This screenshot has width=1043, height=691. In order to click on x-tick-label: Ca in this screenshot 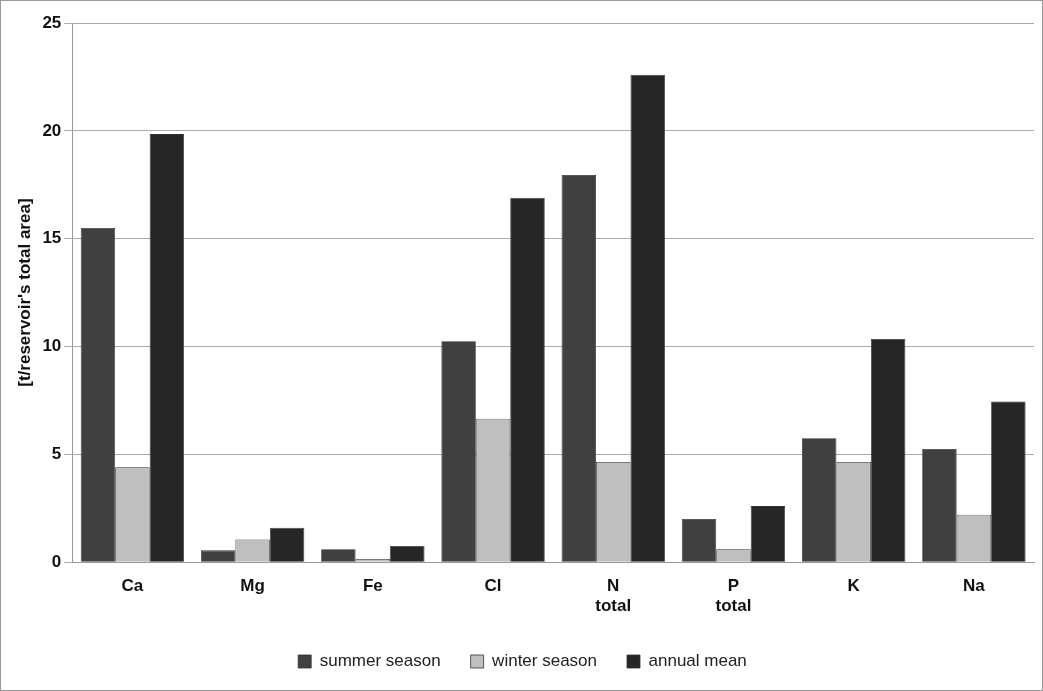, I will do `click(132, 586)`.